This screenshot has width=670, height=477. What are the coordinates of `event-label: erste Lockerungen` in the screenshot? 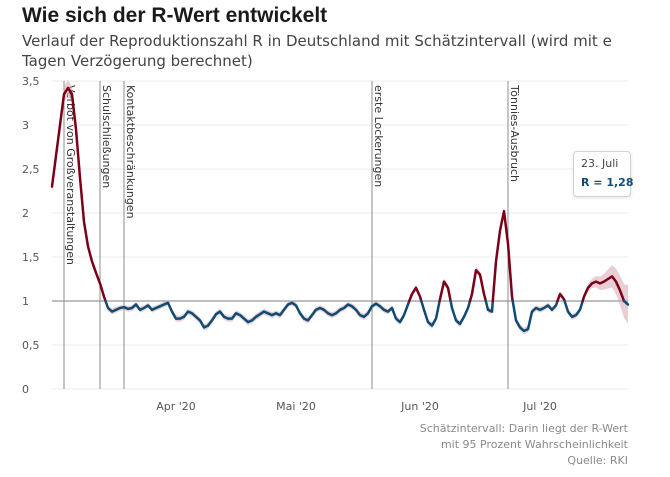 It's located at (378, 136).